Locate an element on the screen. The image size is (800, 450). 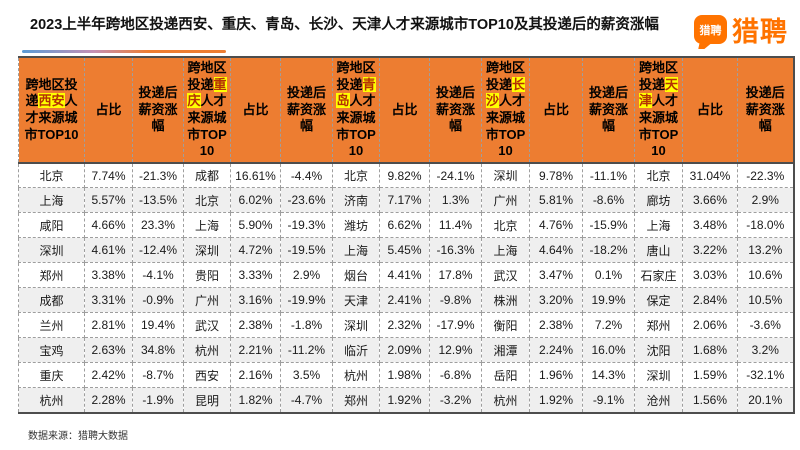
share-cell: 9.78% is located at coordinates (556, 175).